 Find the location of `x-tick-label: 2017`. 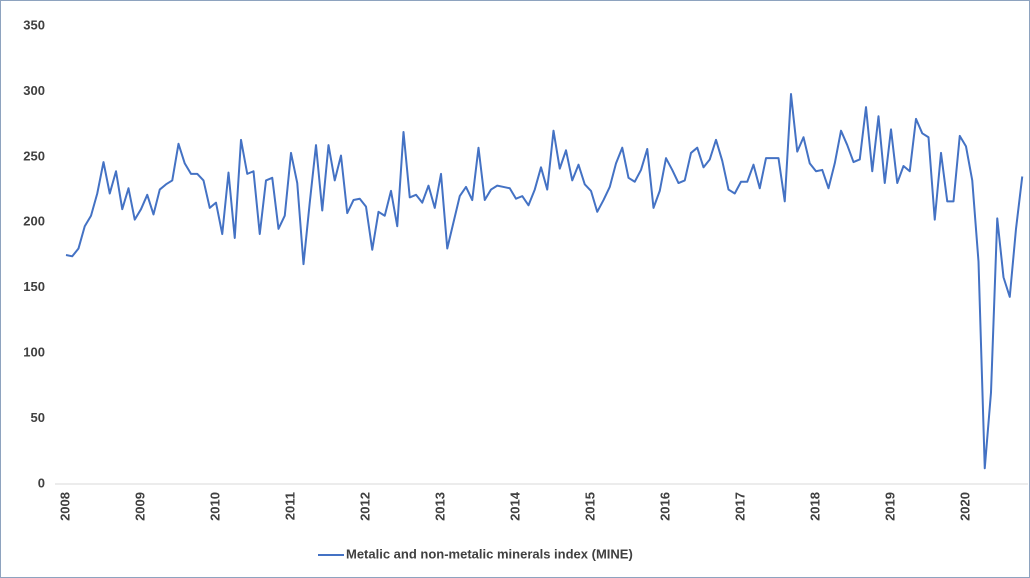

x-tick-label: 2017 is located at coordinates (739, 506).